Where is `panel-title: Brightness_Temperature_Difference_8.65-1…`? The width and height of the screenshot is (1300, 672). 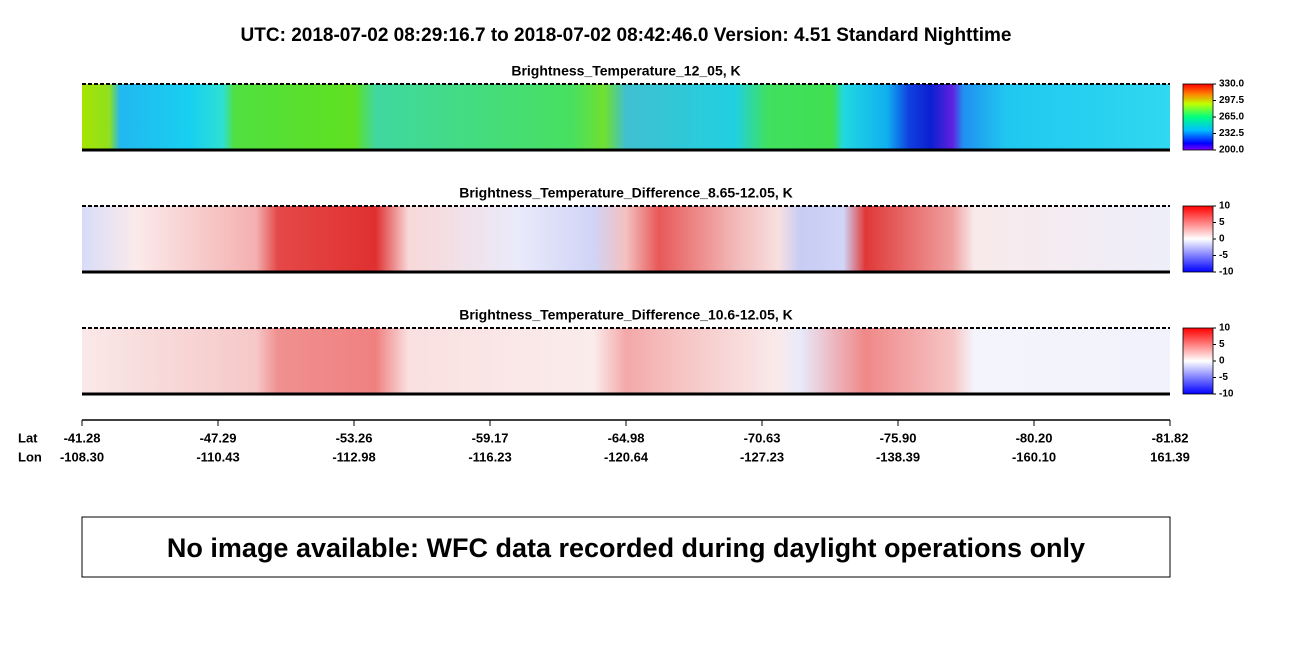
panel-title: Brightness_Temperature_Difference_8.65-1… is located at coordinates (626, 193).